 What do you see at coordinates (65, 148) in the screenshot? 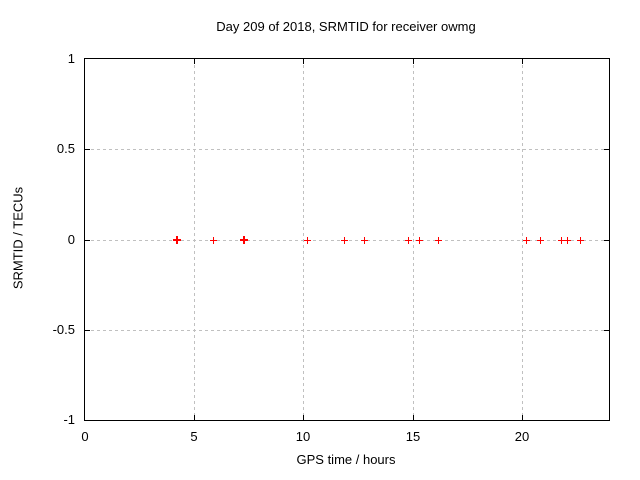
I see `y-tick-label: 0.5` at bounding box center [65, 148].